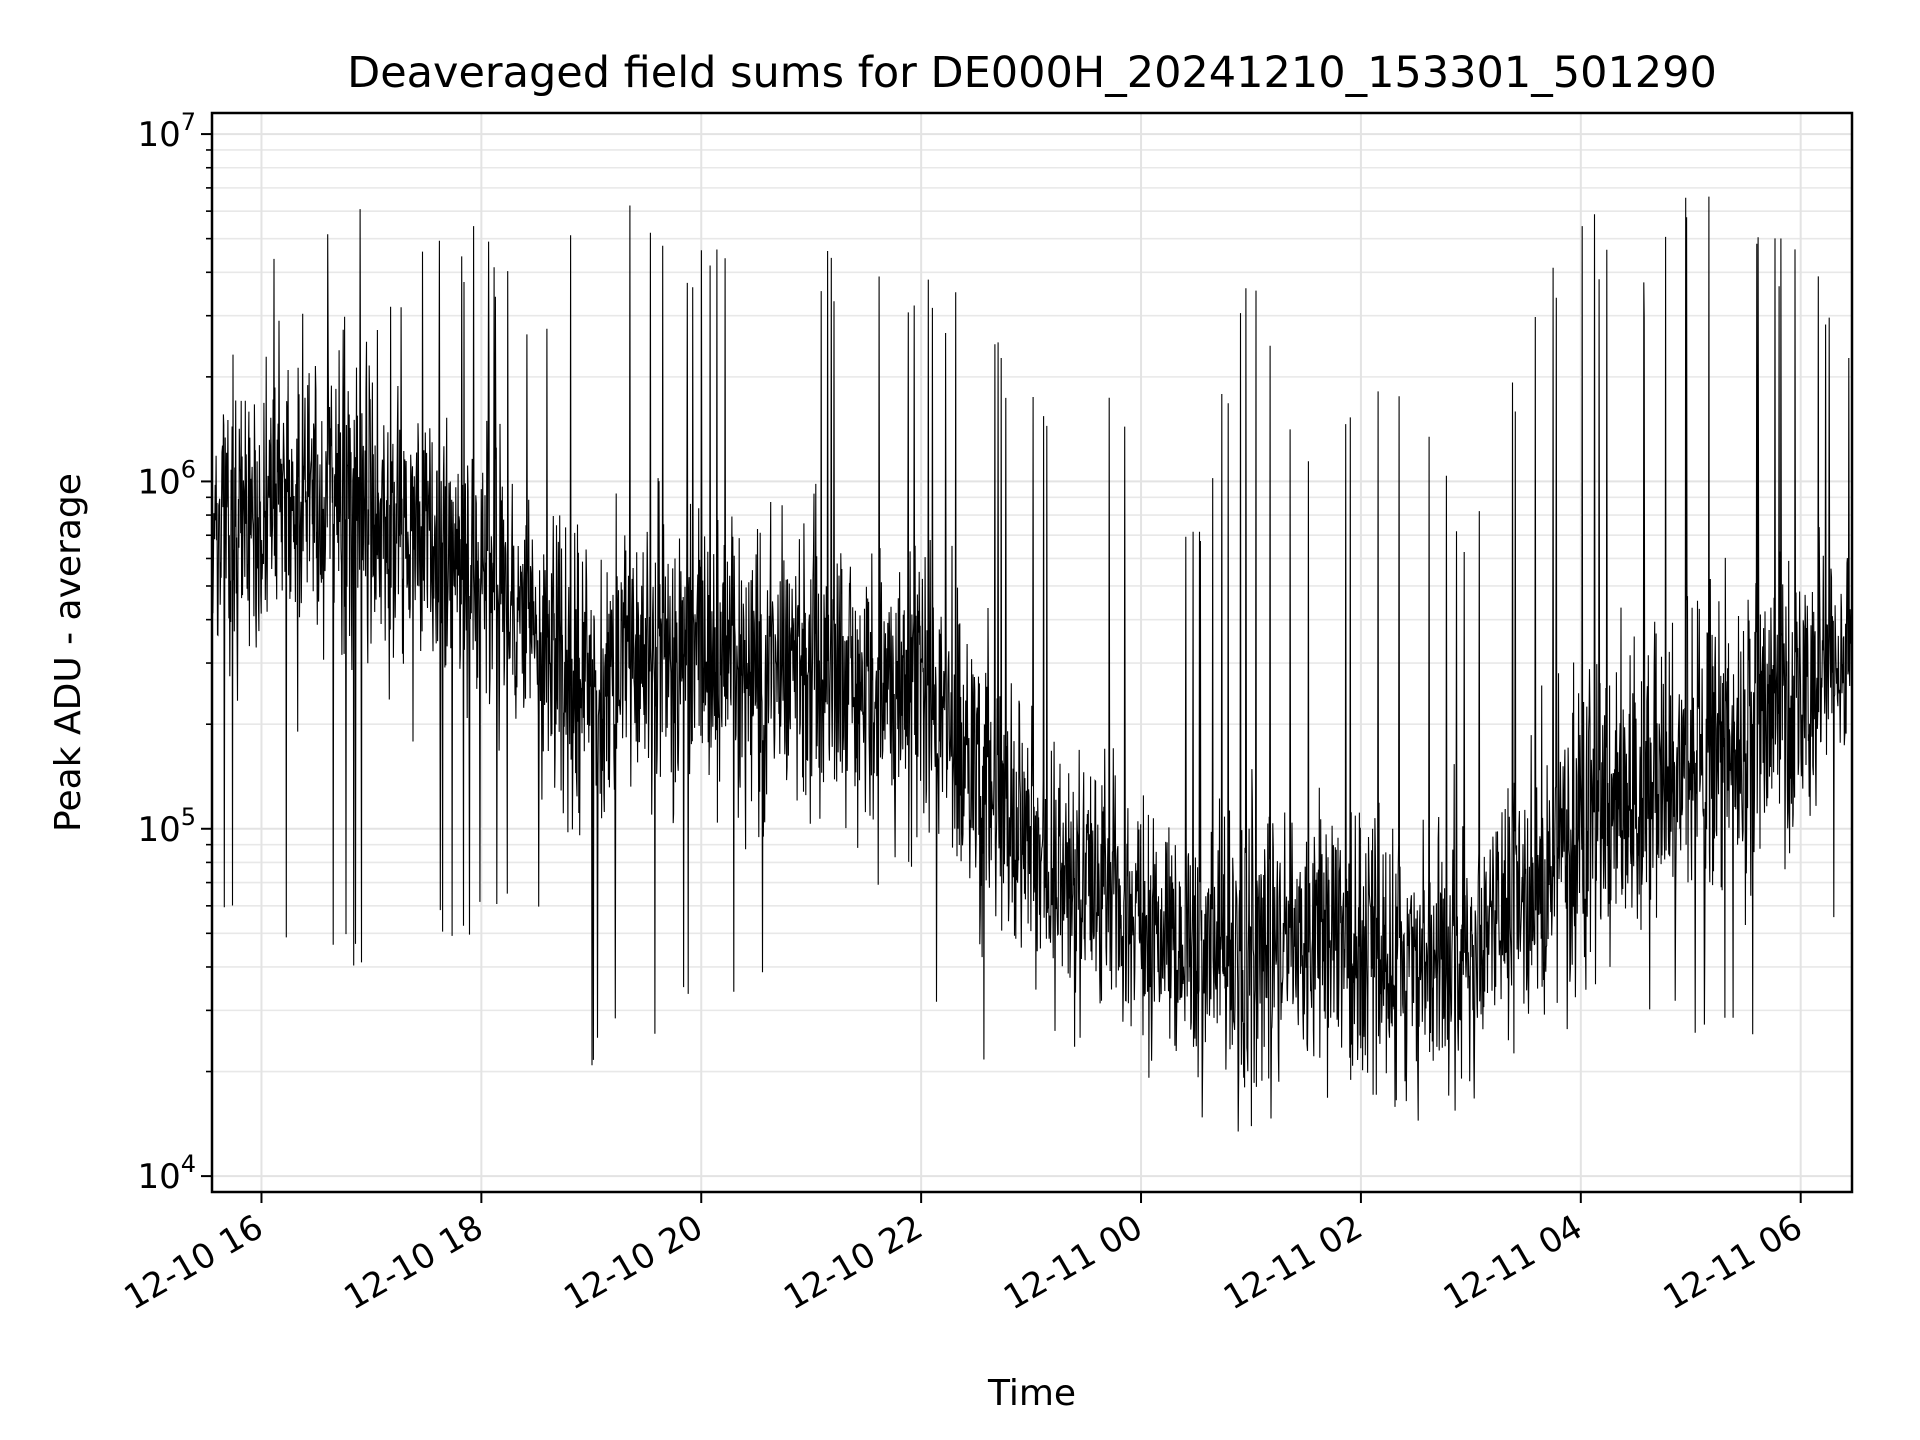  I want to click on y-tick-label-exponent: 5, so click(188, 817).